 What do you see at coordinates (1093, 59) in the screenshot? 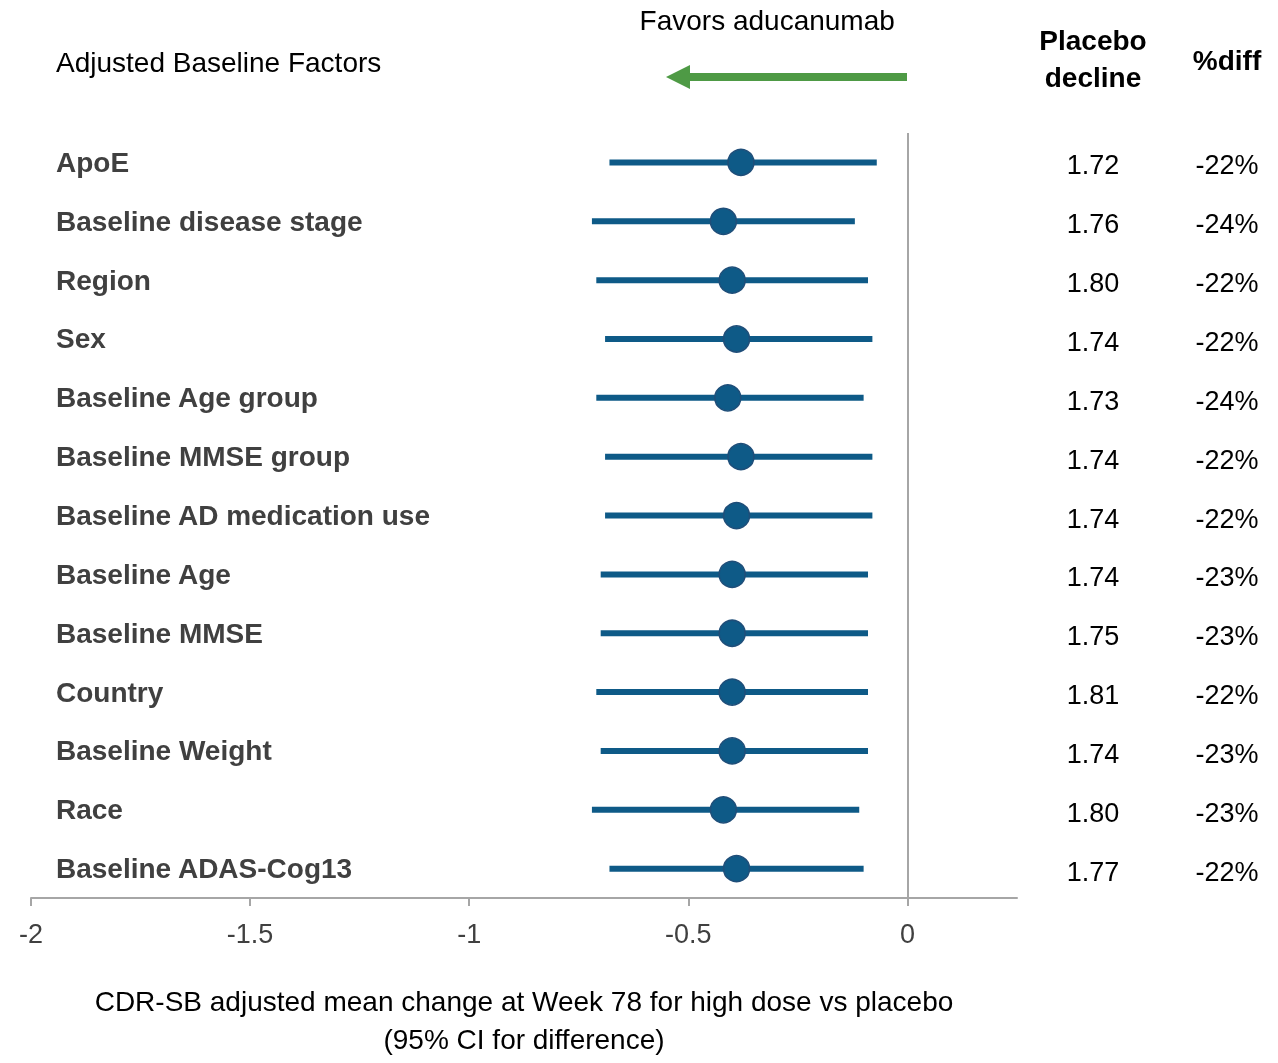
I see `text: Placebo decline` at bounding box center [1093, 59].